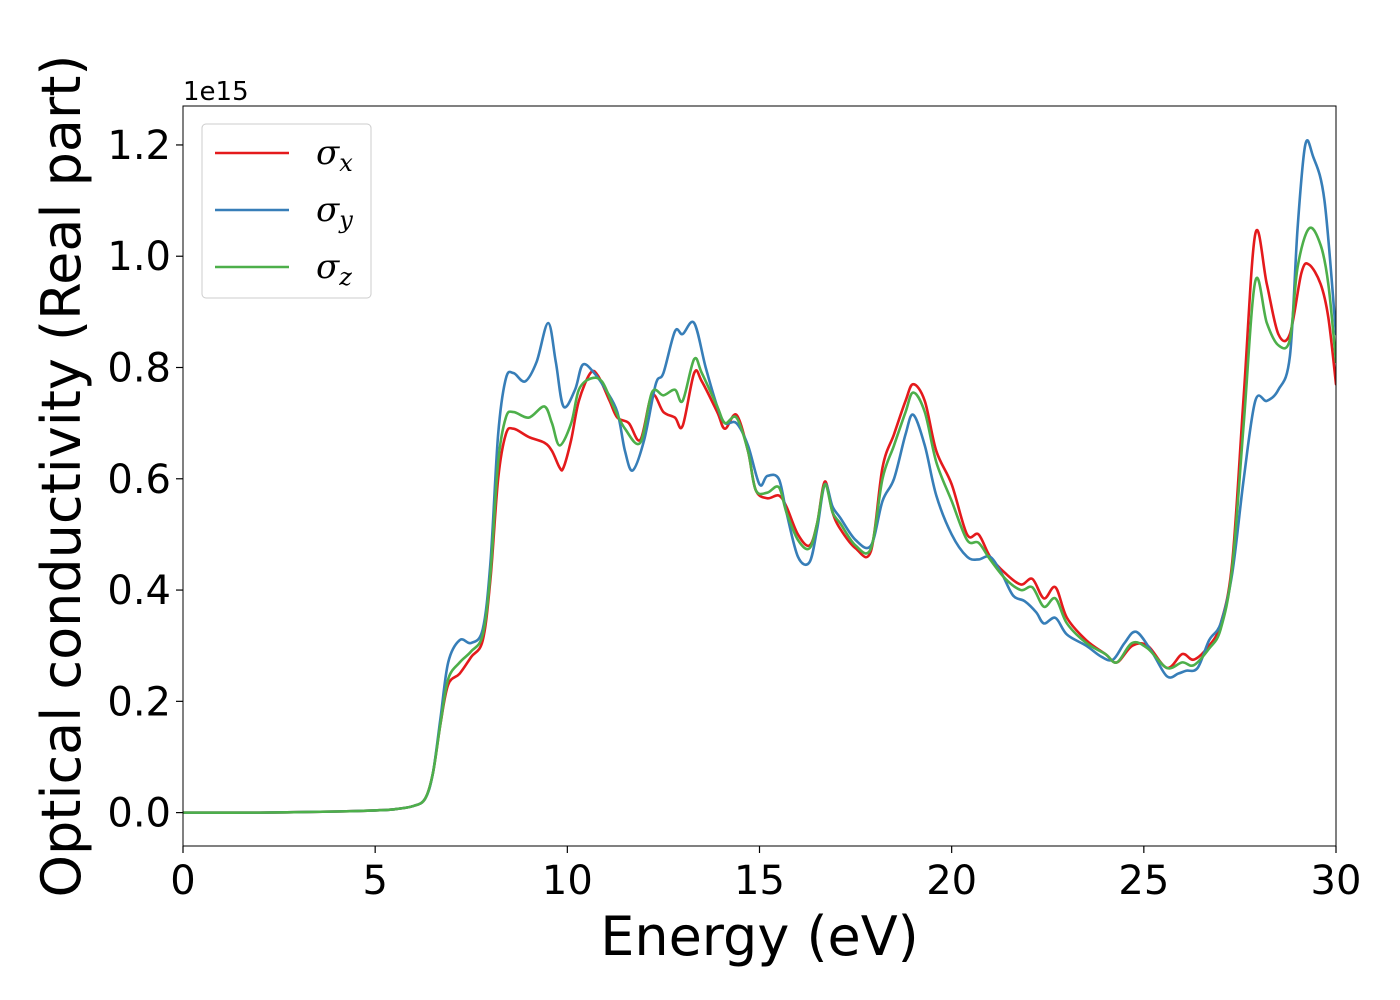 This screenshot has height=1000, width=1400. I want to click on y-tick-label: 0.6, so click(139, 480).